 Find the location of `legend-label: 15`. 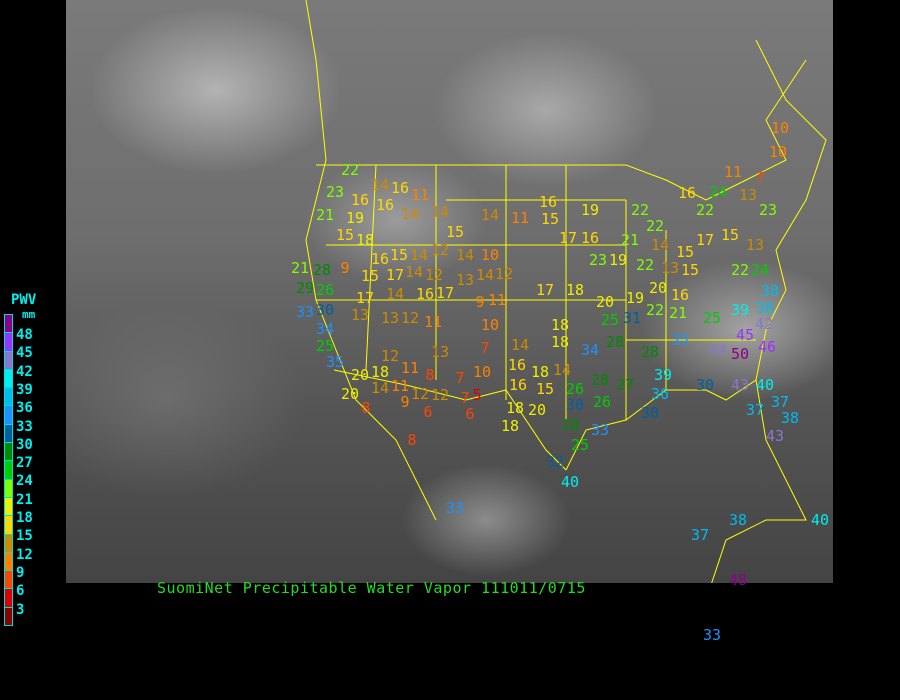

legend-label: 15 is located at coordinates (24, 536).